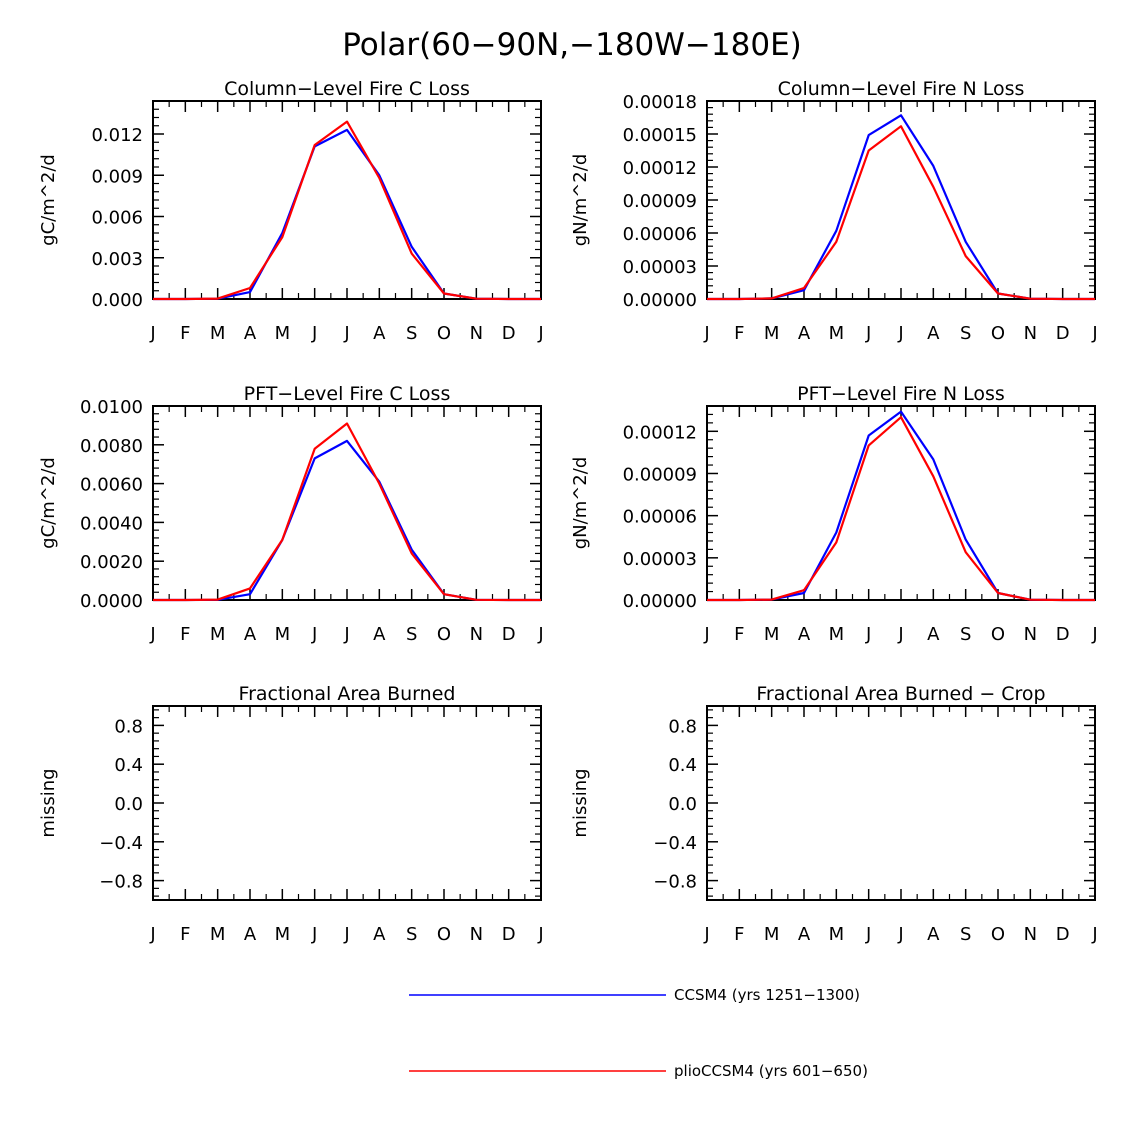  Describe the element at coordinates (111, 446) in the screenshot. I see `y-tick-label: 0.0080` at that location.